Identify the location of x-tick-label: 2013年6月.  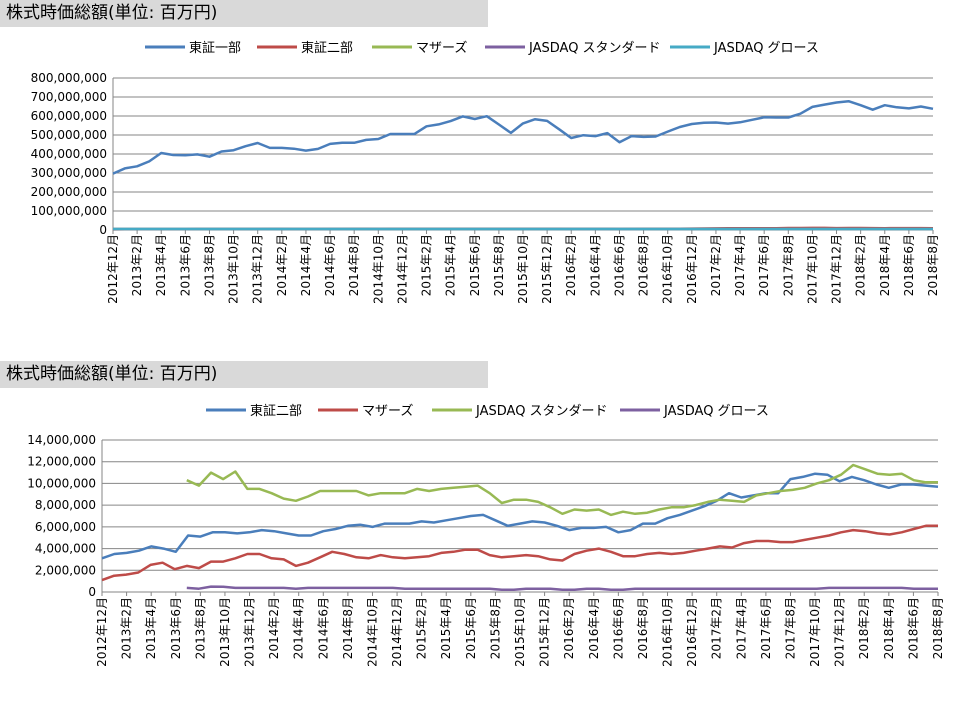
(176, 628).